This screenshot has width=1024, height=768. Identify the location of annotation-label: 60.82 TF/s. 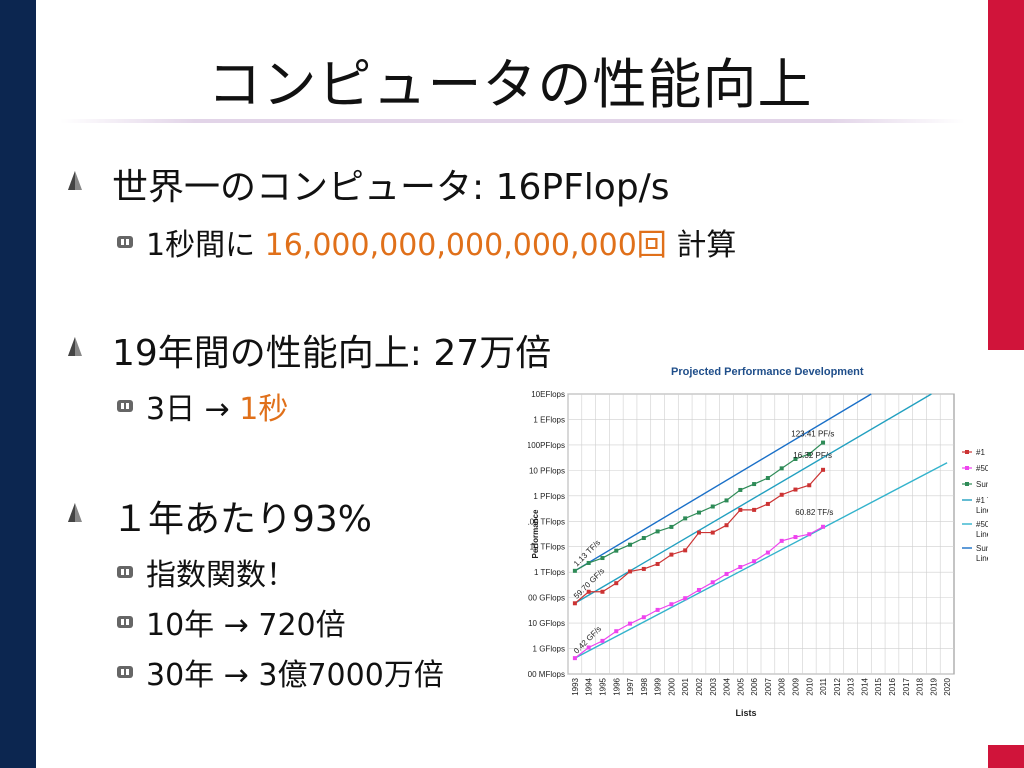
(814, 512).